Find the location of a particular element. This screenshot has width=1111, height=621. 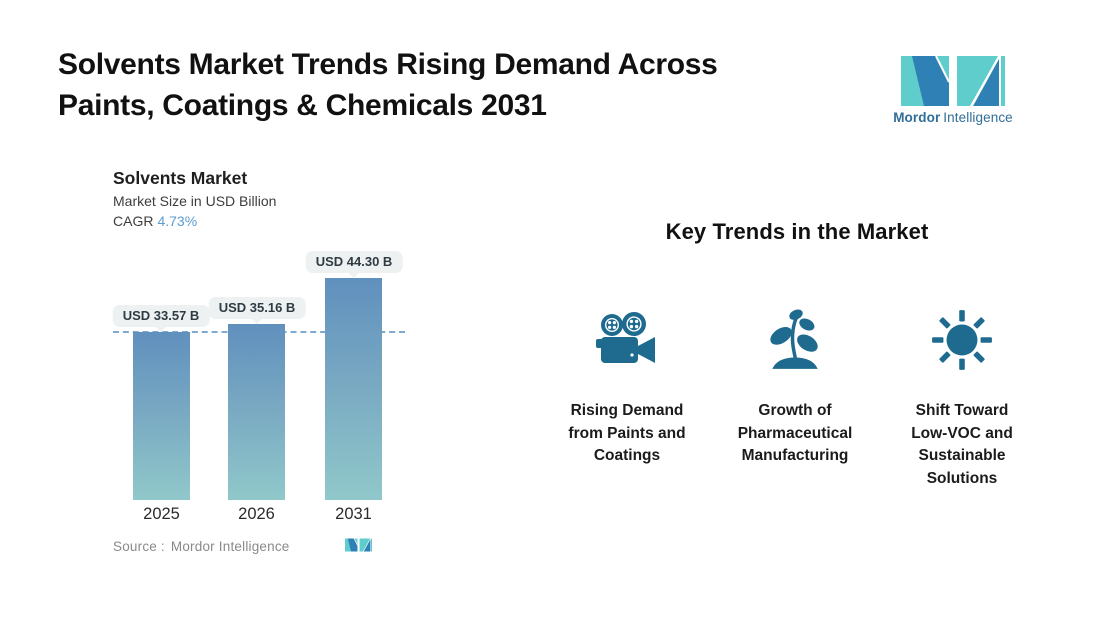

source-value: Mordor Intelligence is located at coordinates (230, 546).